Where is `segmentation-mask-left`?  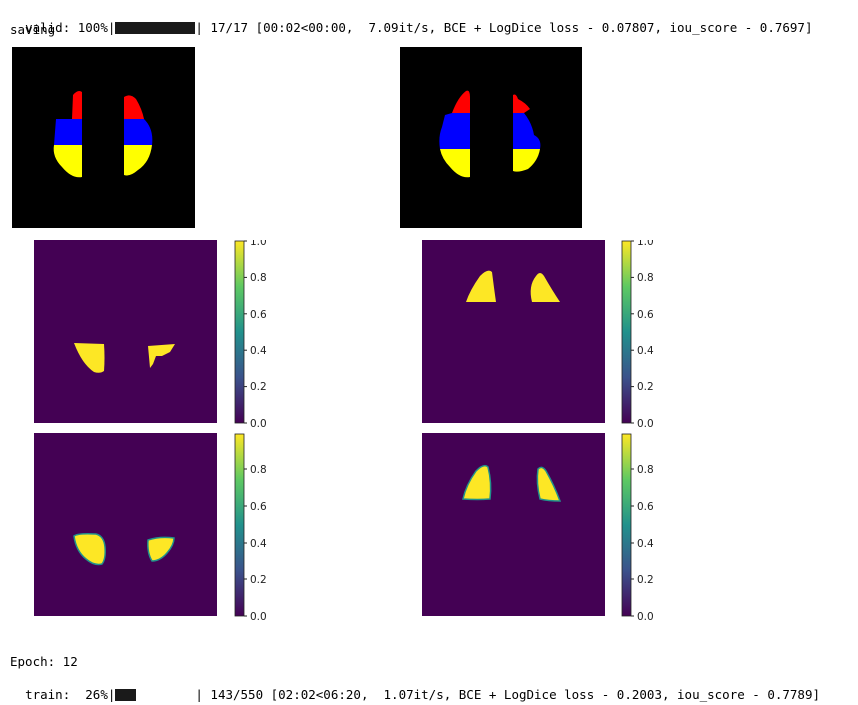 segmentation-mask-left is located at coordinates (103, 137).